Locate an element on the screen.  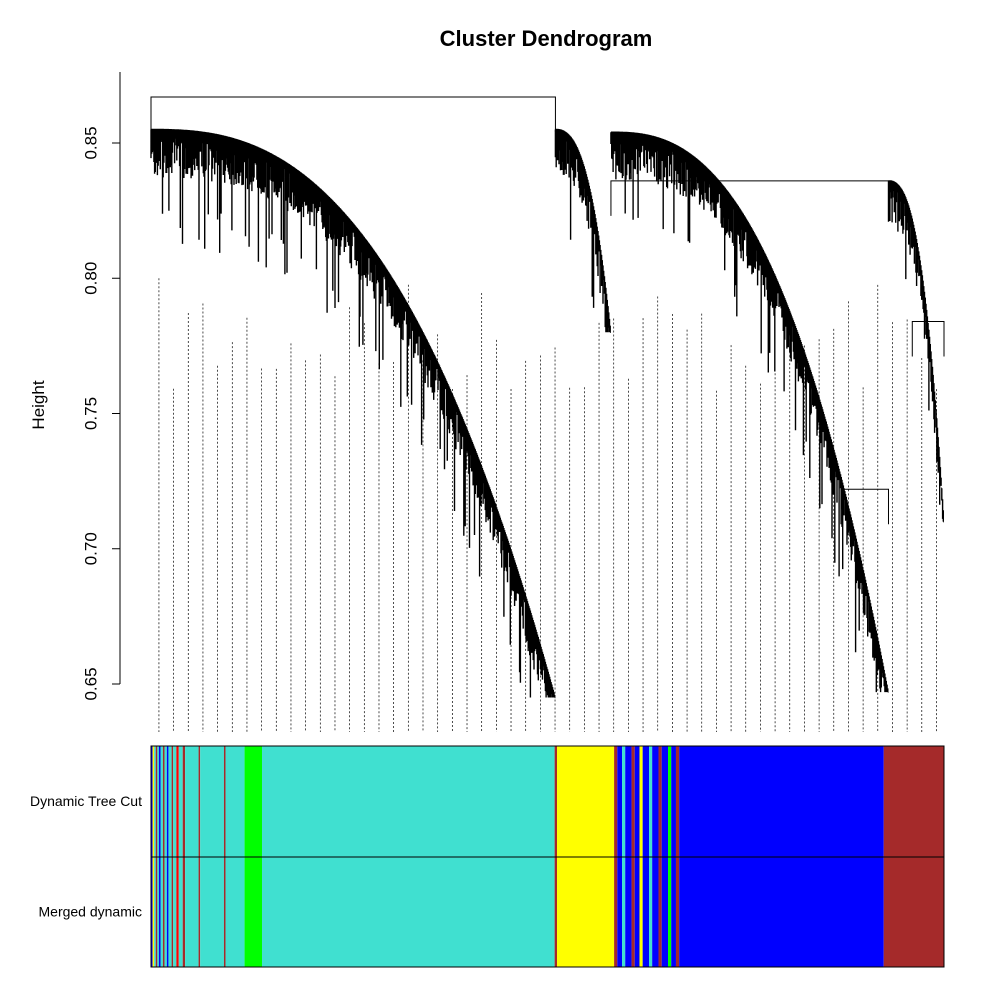
cluster-branch-yellow is located at coordinates (582, 230).